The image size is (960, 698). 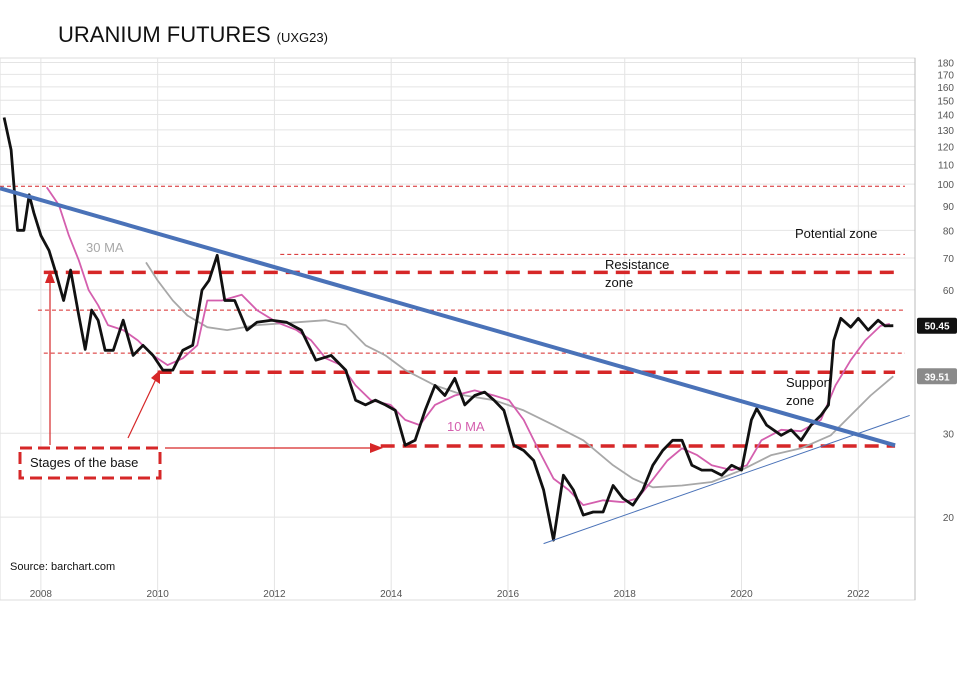 I want to click on y-tick-label: 80, so click(x=949, y=231).